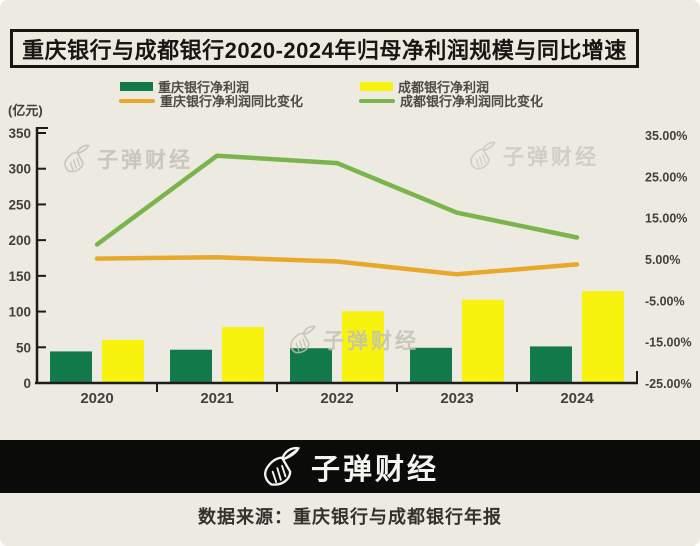 The height and width of the screenshot is (546, 700). Describe the element at coordinates (23, 347) in the screenshot. I see `y-tick-label: 50` at that location.